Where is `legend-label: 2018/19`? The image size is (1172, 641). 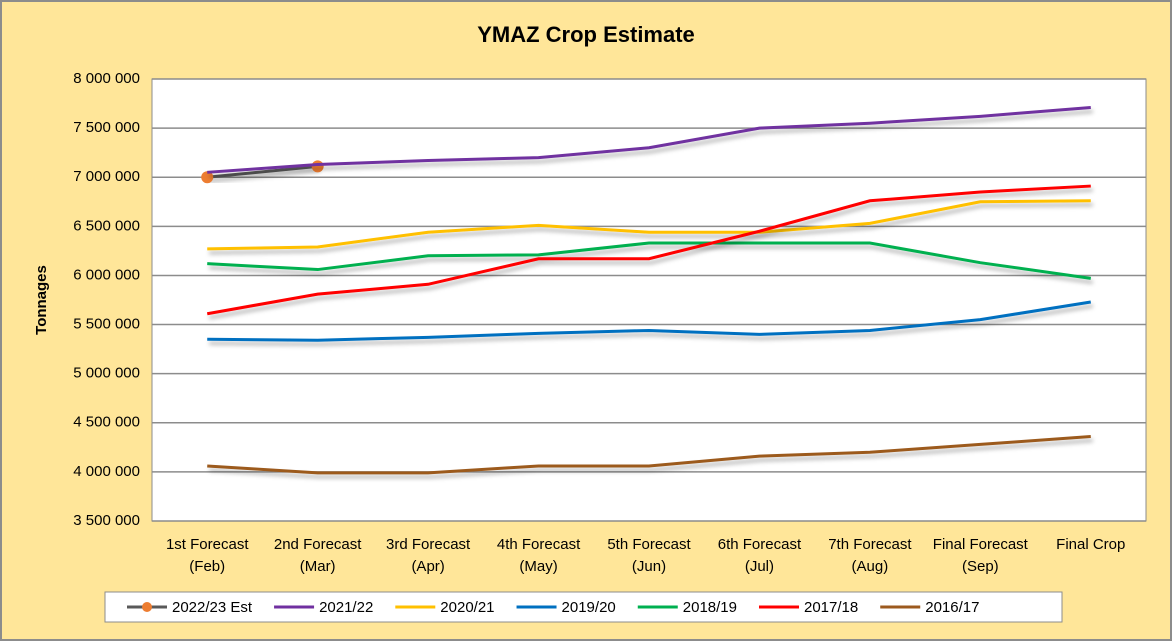 legend-label: 2018/19 is located at coordinates (710, 607).